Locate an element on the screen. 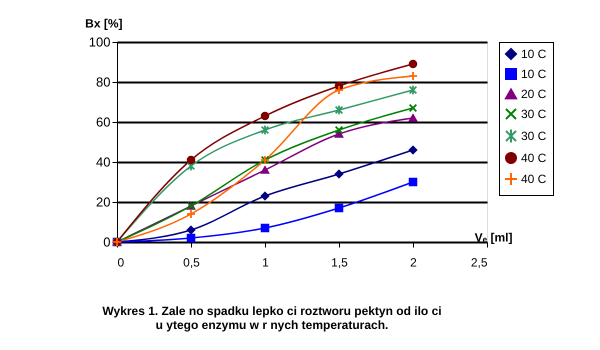 The width and height of the screenshot is (600, 350). text: u ytego enzymu w r nych temperaturach. is located at coordinates (272, 325).